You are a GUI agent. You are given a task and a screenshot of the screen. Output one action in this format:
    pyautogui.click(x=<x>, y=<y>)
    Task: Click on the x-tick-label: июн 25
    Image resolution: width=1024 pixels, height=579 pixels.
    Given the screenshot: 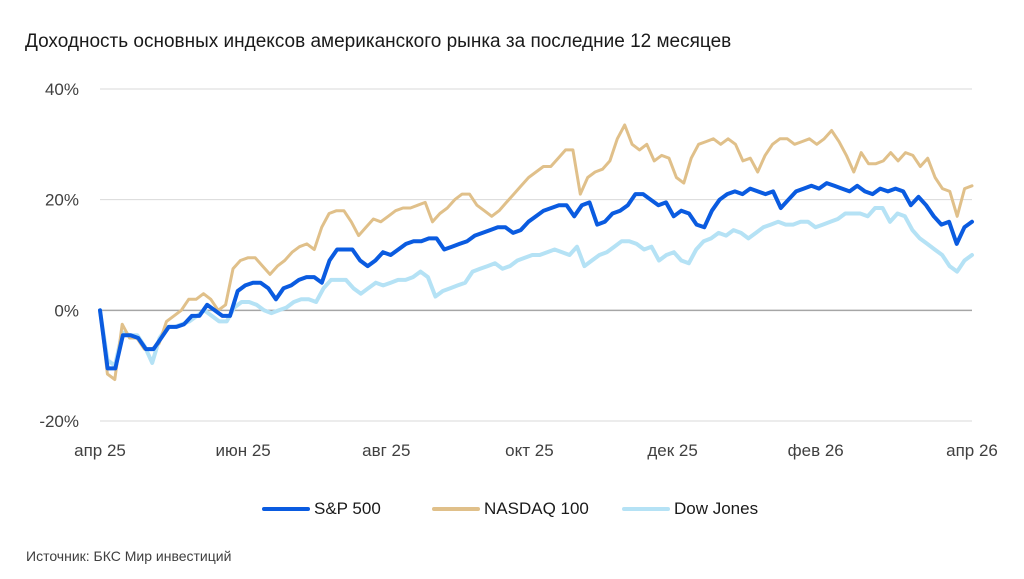 What is the action you would take?
    pyautogui.click(x=242, y=450)
    